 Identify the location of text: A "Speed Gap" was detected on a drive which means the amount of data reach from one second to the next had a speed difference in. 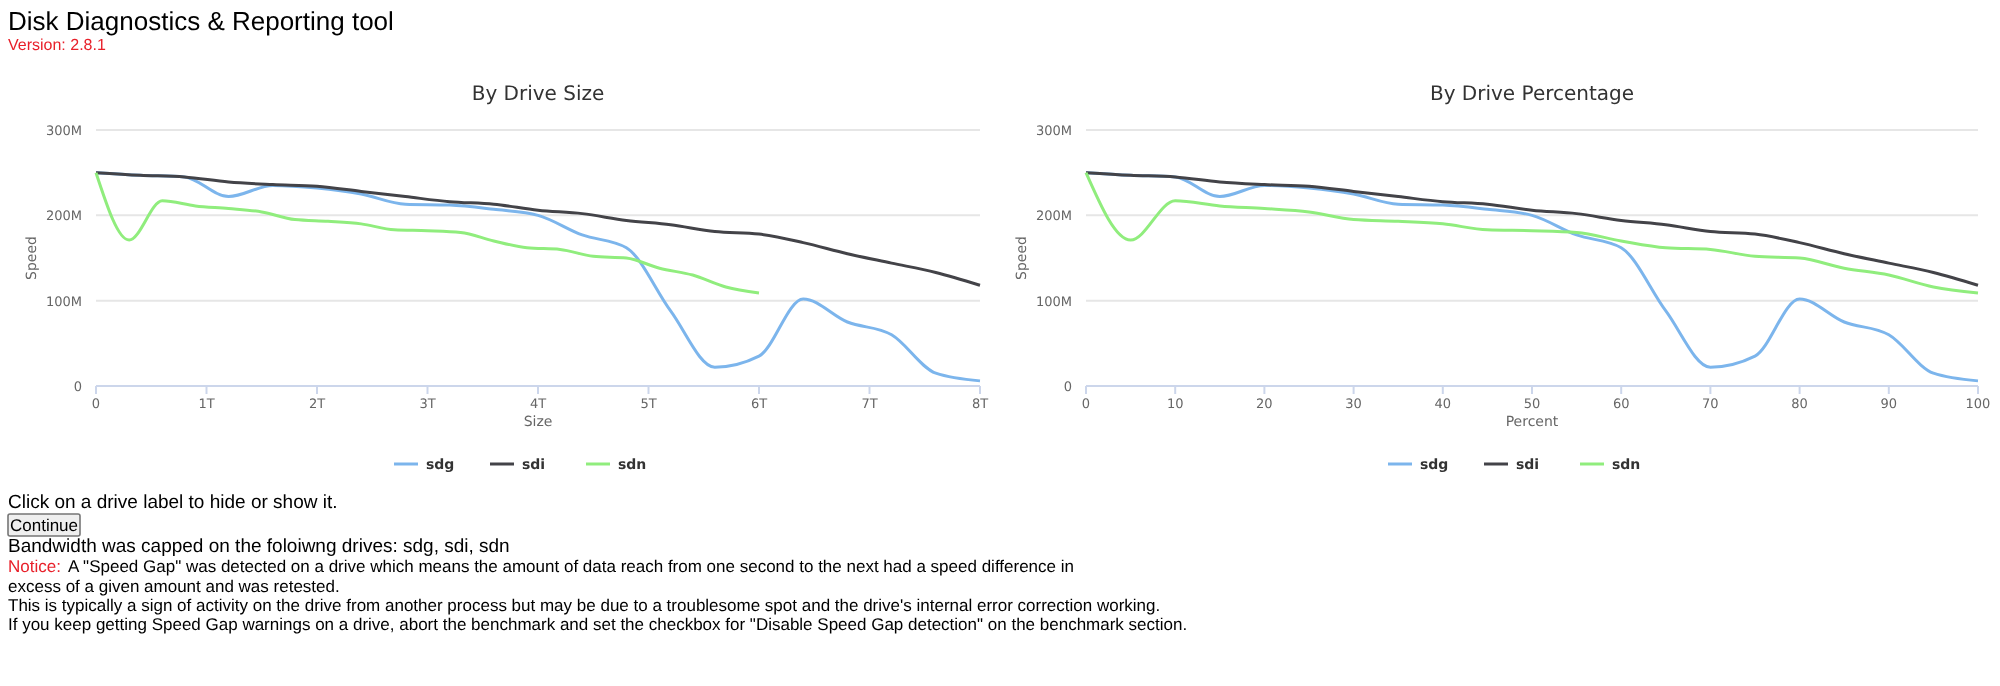
(571, 566).